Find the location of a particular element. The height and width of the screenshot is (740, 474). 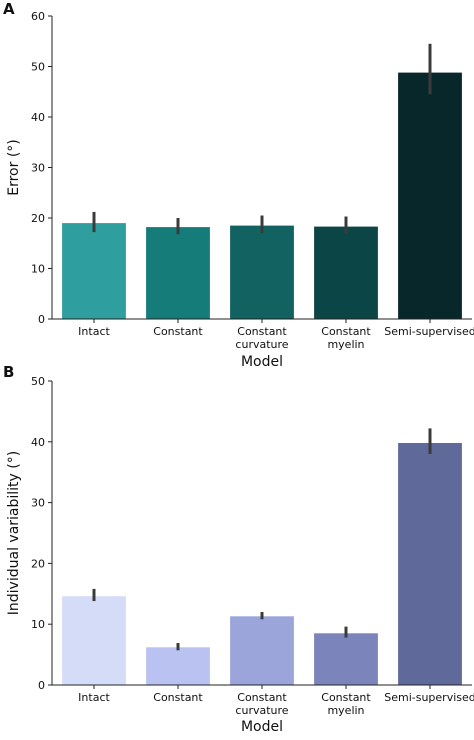

panel-b-x-tick-label-5: Semi-supervised is located at coordinates (429, 697).